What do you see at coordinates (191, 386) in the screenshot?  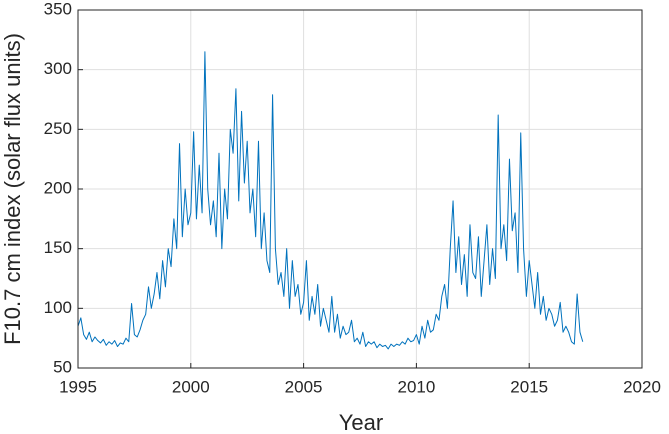 I see `x-tick-label: 2000` at bounding box center [191, 386].